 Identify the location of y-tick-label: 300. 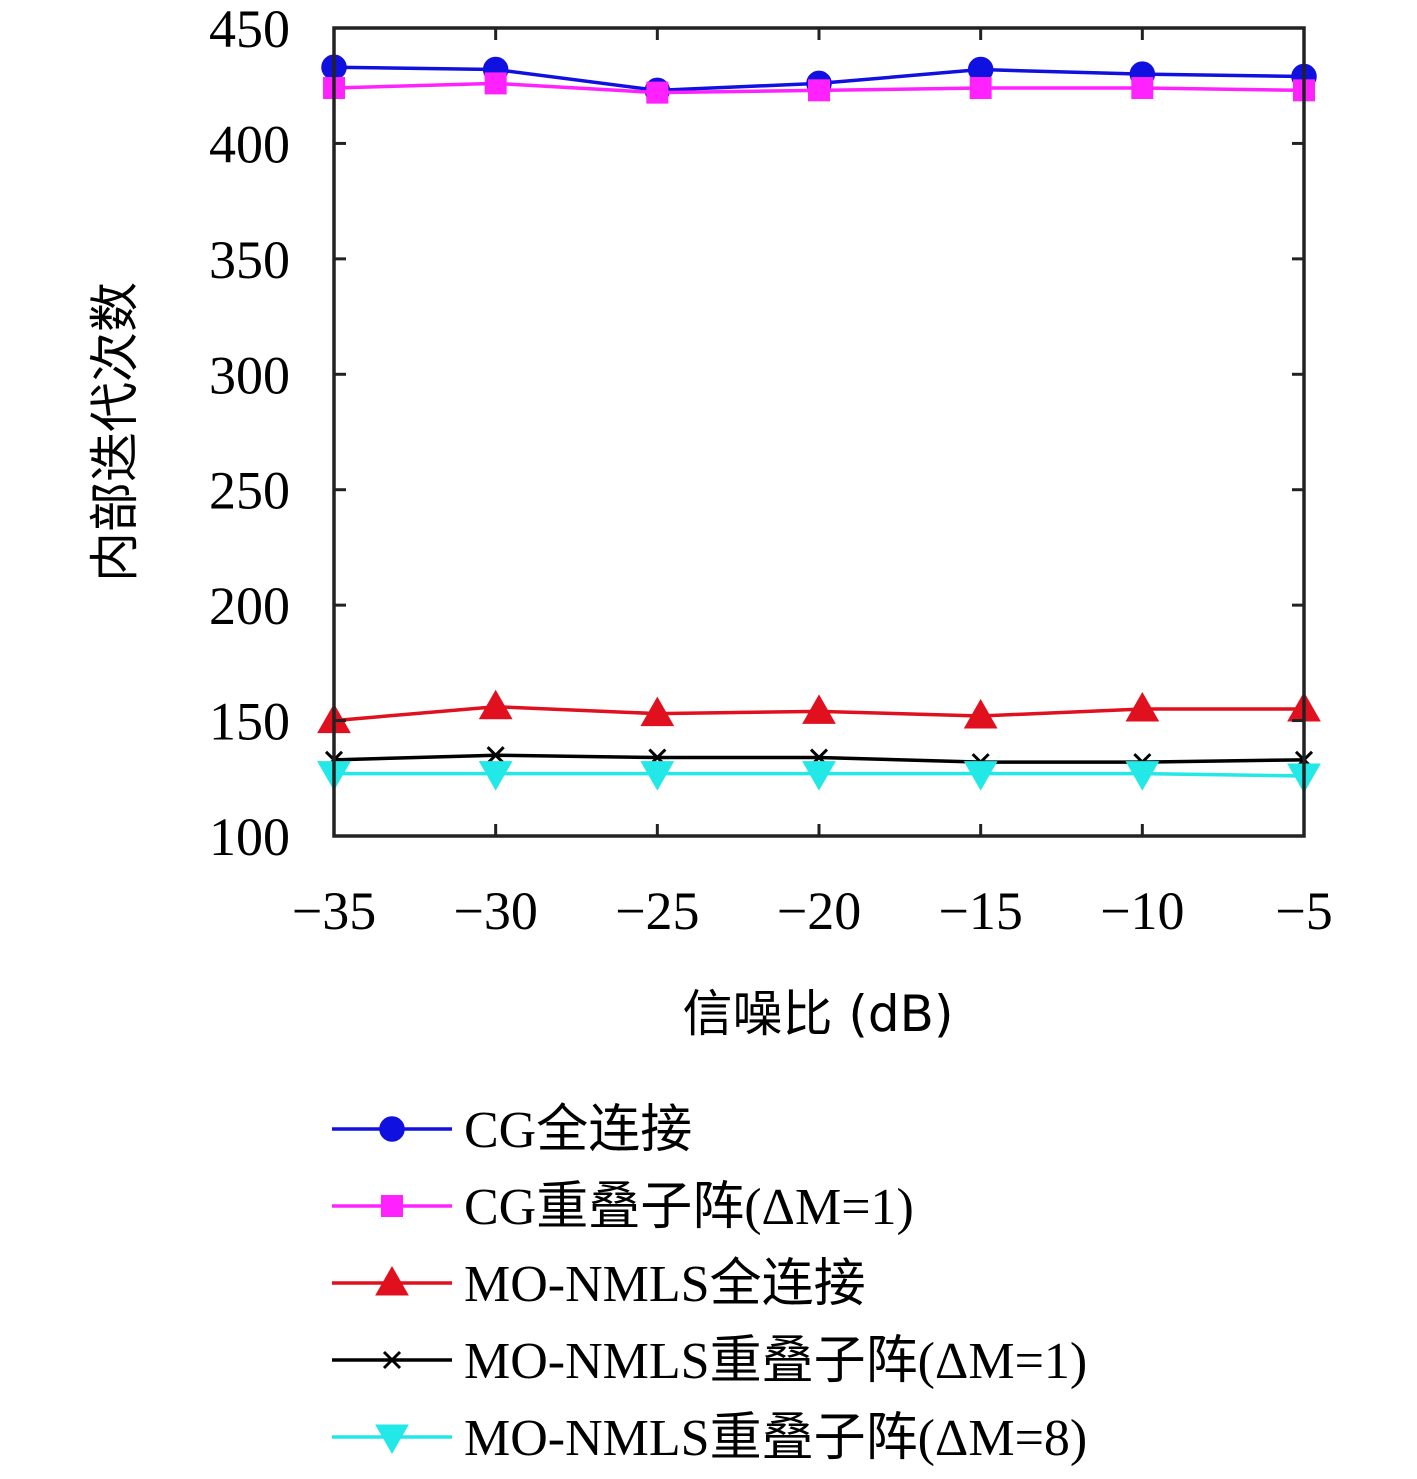
(249, 375).